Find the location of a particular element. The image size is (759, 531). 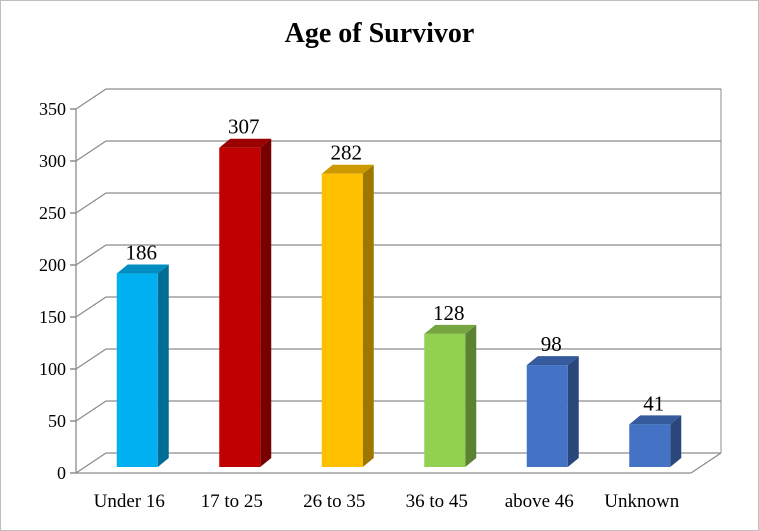

data-label: 128 is located at coordinates (449, 313).